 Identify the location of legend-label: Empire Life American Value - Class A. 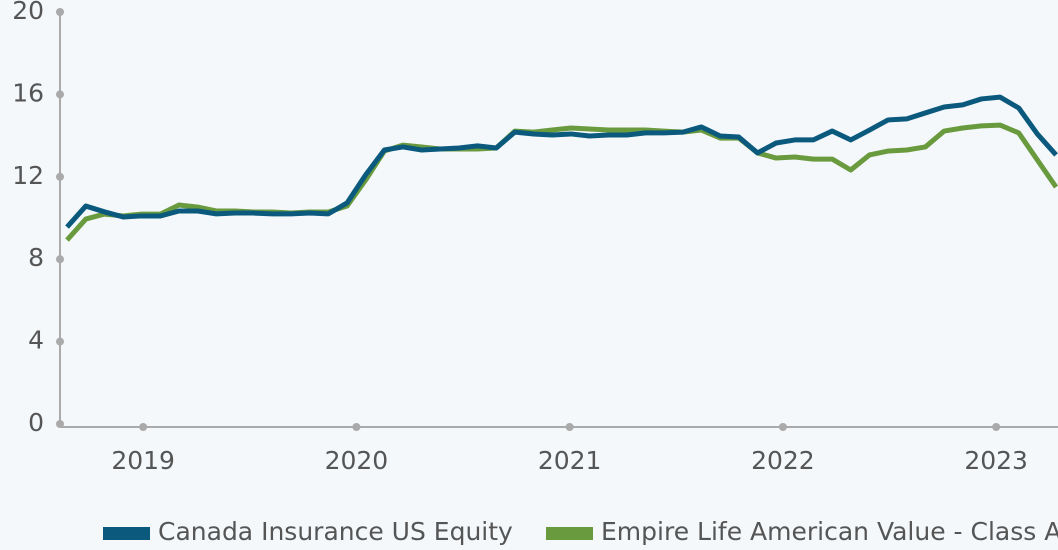
(829, 531).